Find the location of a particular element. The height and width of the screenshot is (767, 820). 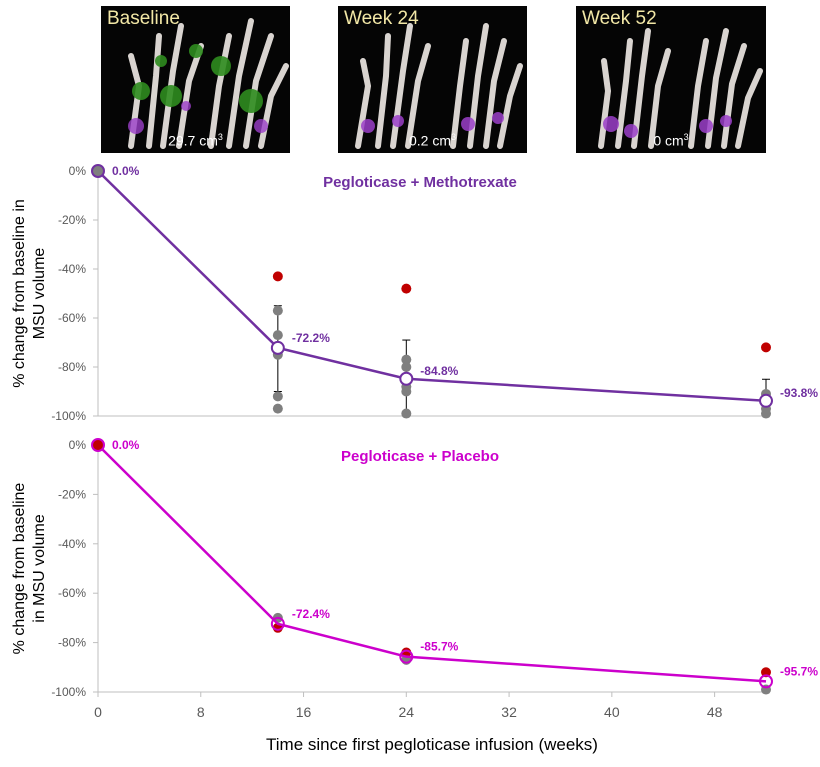

volume-label-baseline: 29.7 cm3 is located at coordinates (195, 140).